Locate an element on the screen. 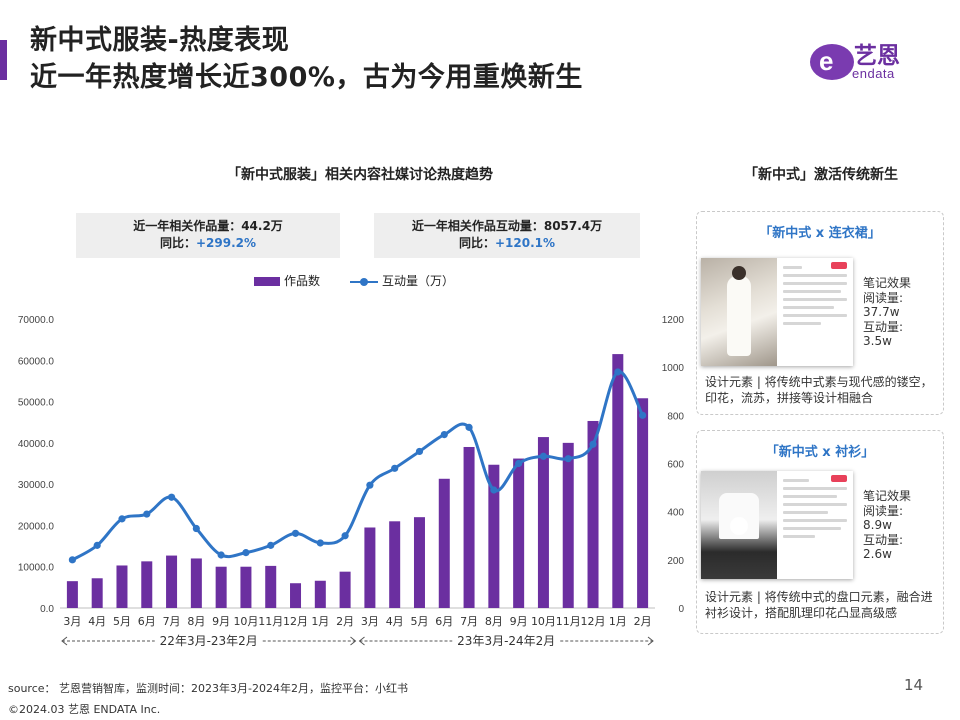 This screenshot has width=960, height=720. endata-logo: e 艺恩 endata is located at coordinates (870, 61).